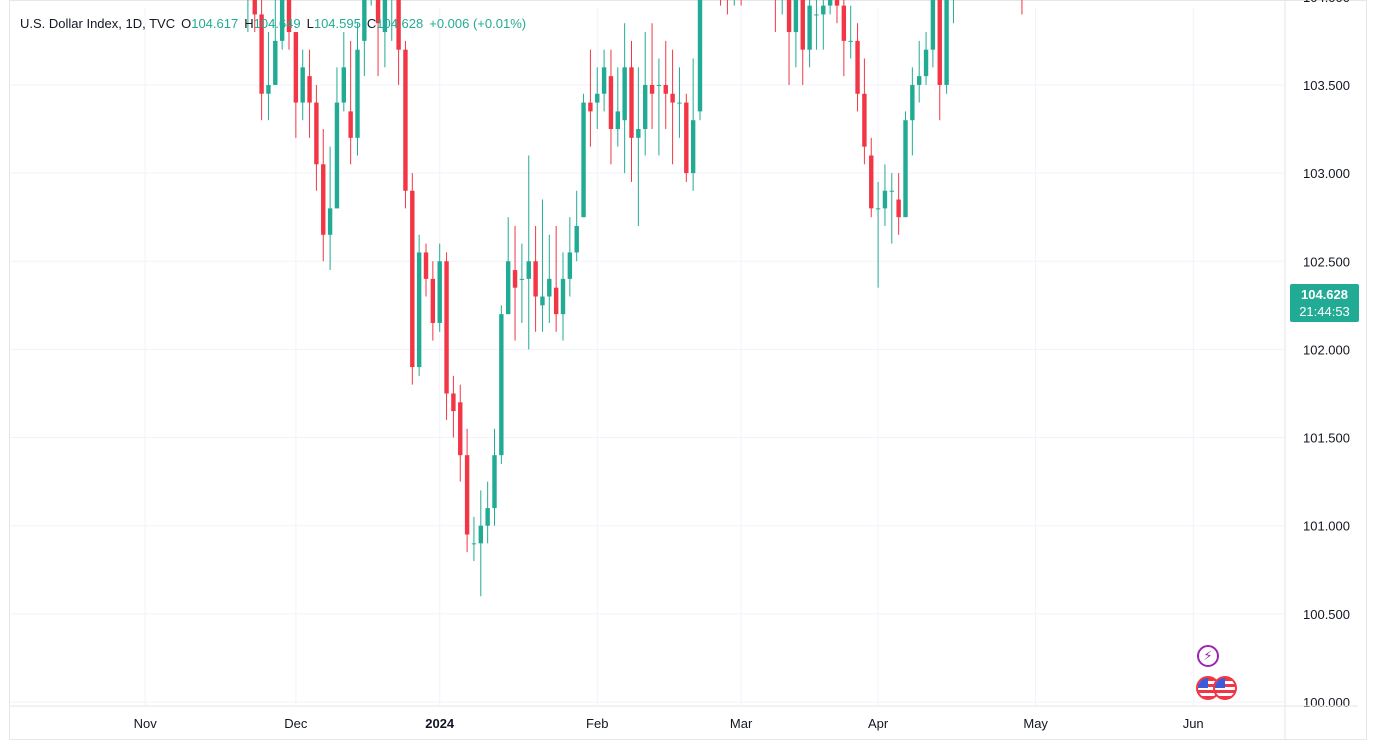  What do you see at coordinates (684, 718) in the screenshot?
I see `x-axis: Nov Dec 2024 Feb Mar Apr May Jun` at bounding box center [684, 718].